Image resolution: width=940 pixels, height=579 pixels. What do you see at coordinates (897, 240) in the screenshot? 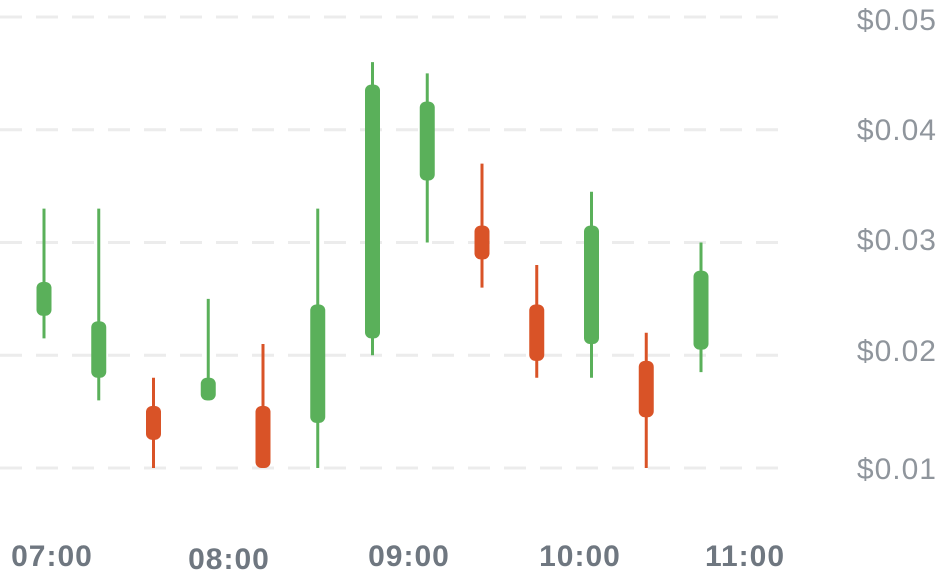
I see `y-tick-label: $0.03` at bounding box center [897, 240].